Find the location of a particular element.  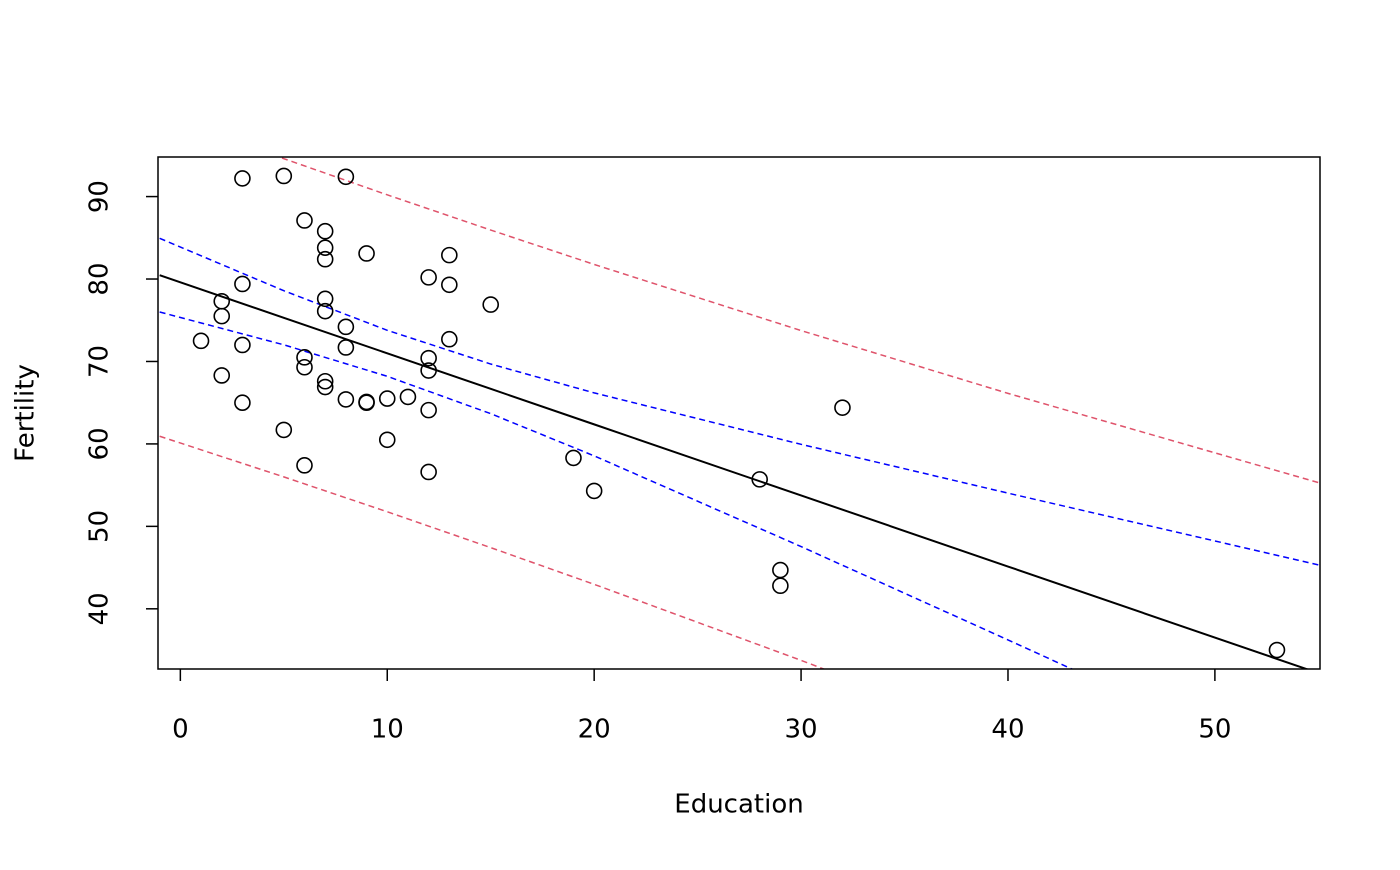

fit-line is located at coordinates (492, 552).